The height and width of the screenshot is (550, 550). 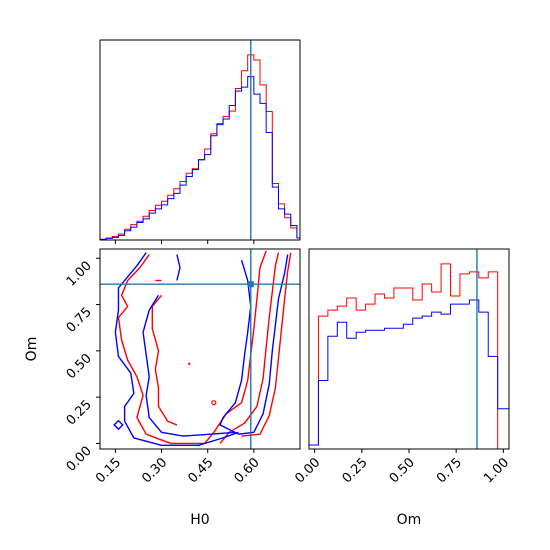 I want to click on joint-y-tick-label-2: 0.50, so click(x=79, y=366).